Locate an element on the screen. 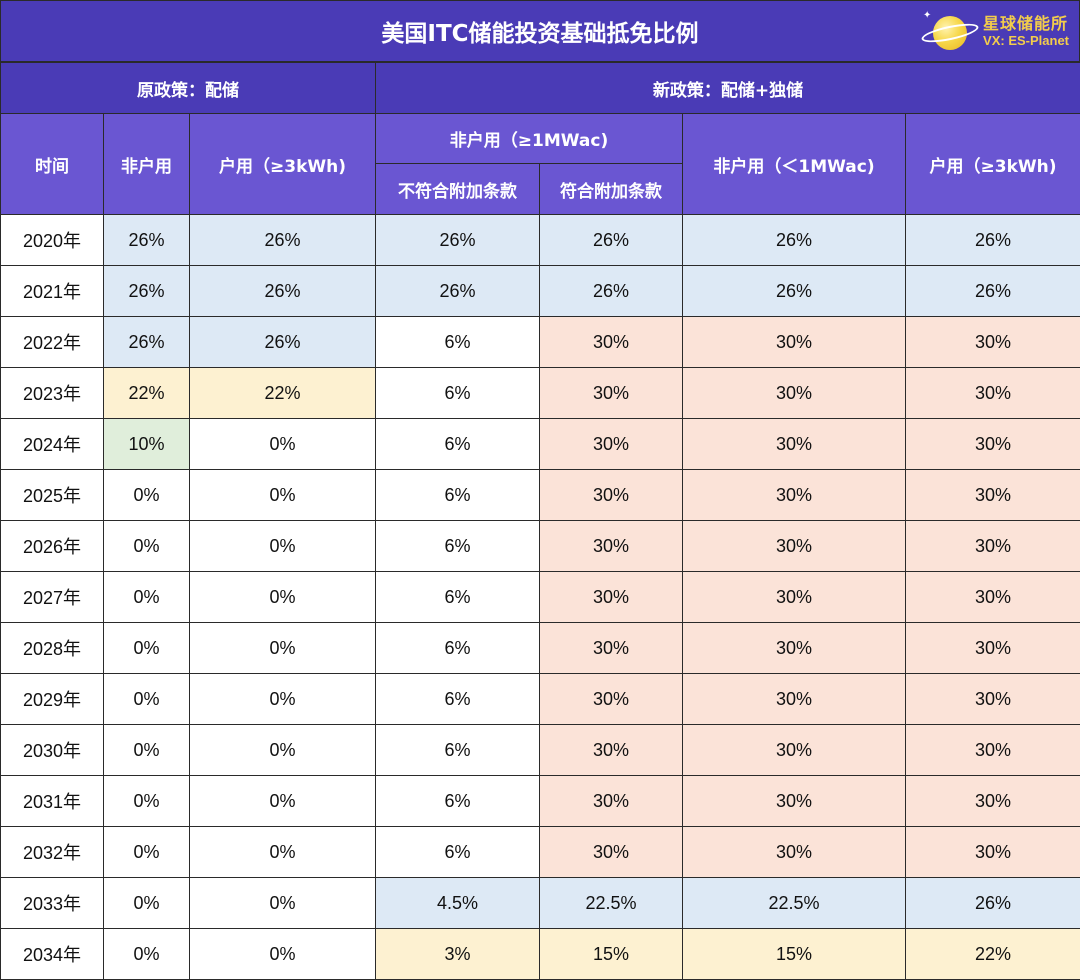  year-cell: 2023年 is located at coordinates (52, 393).